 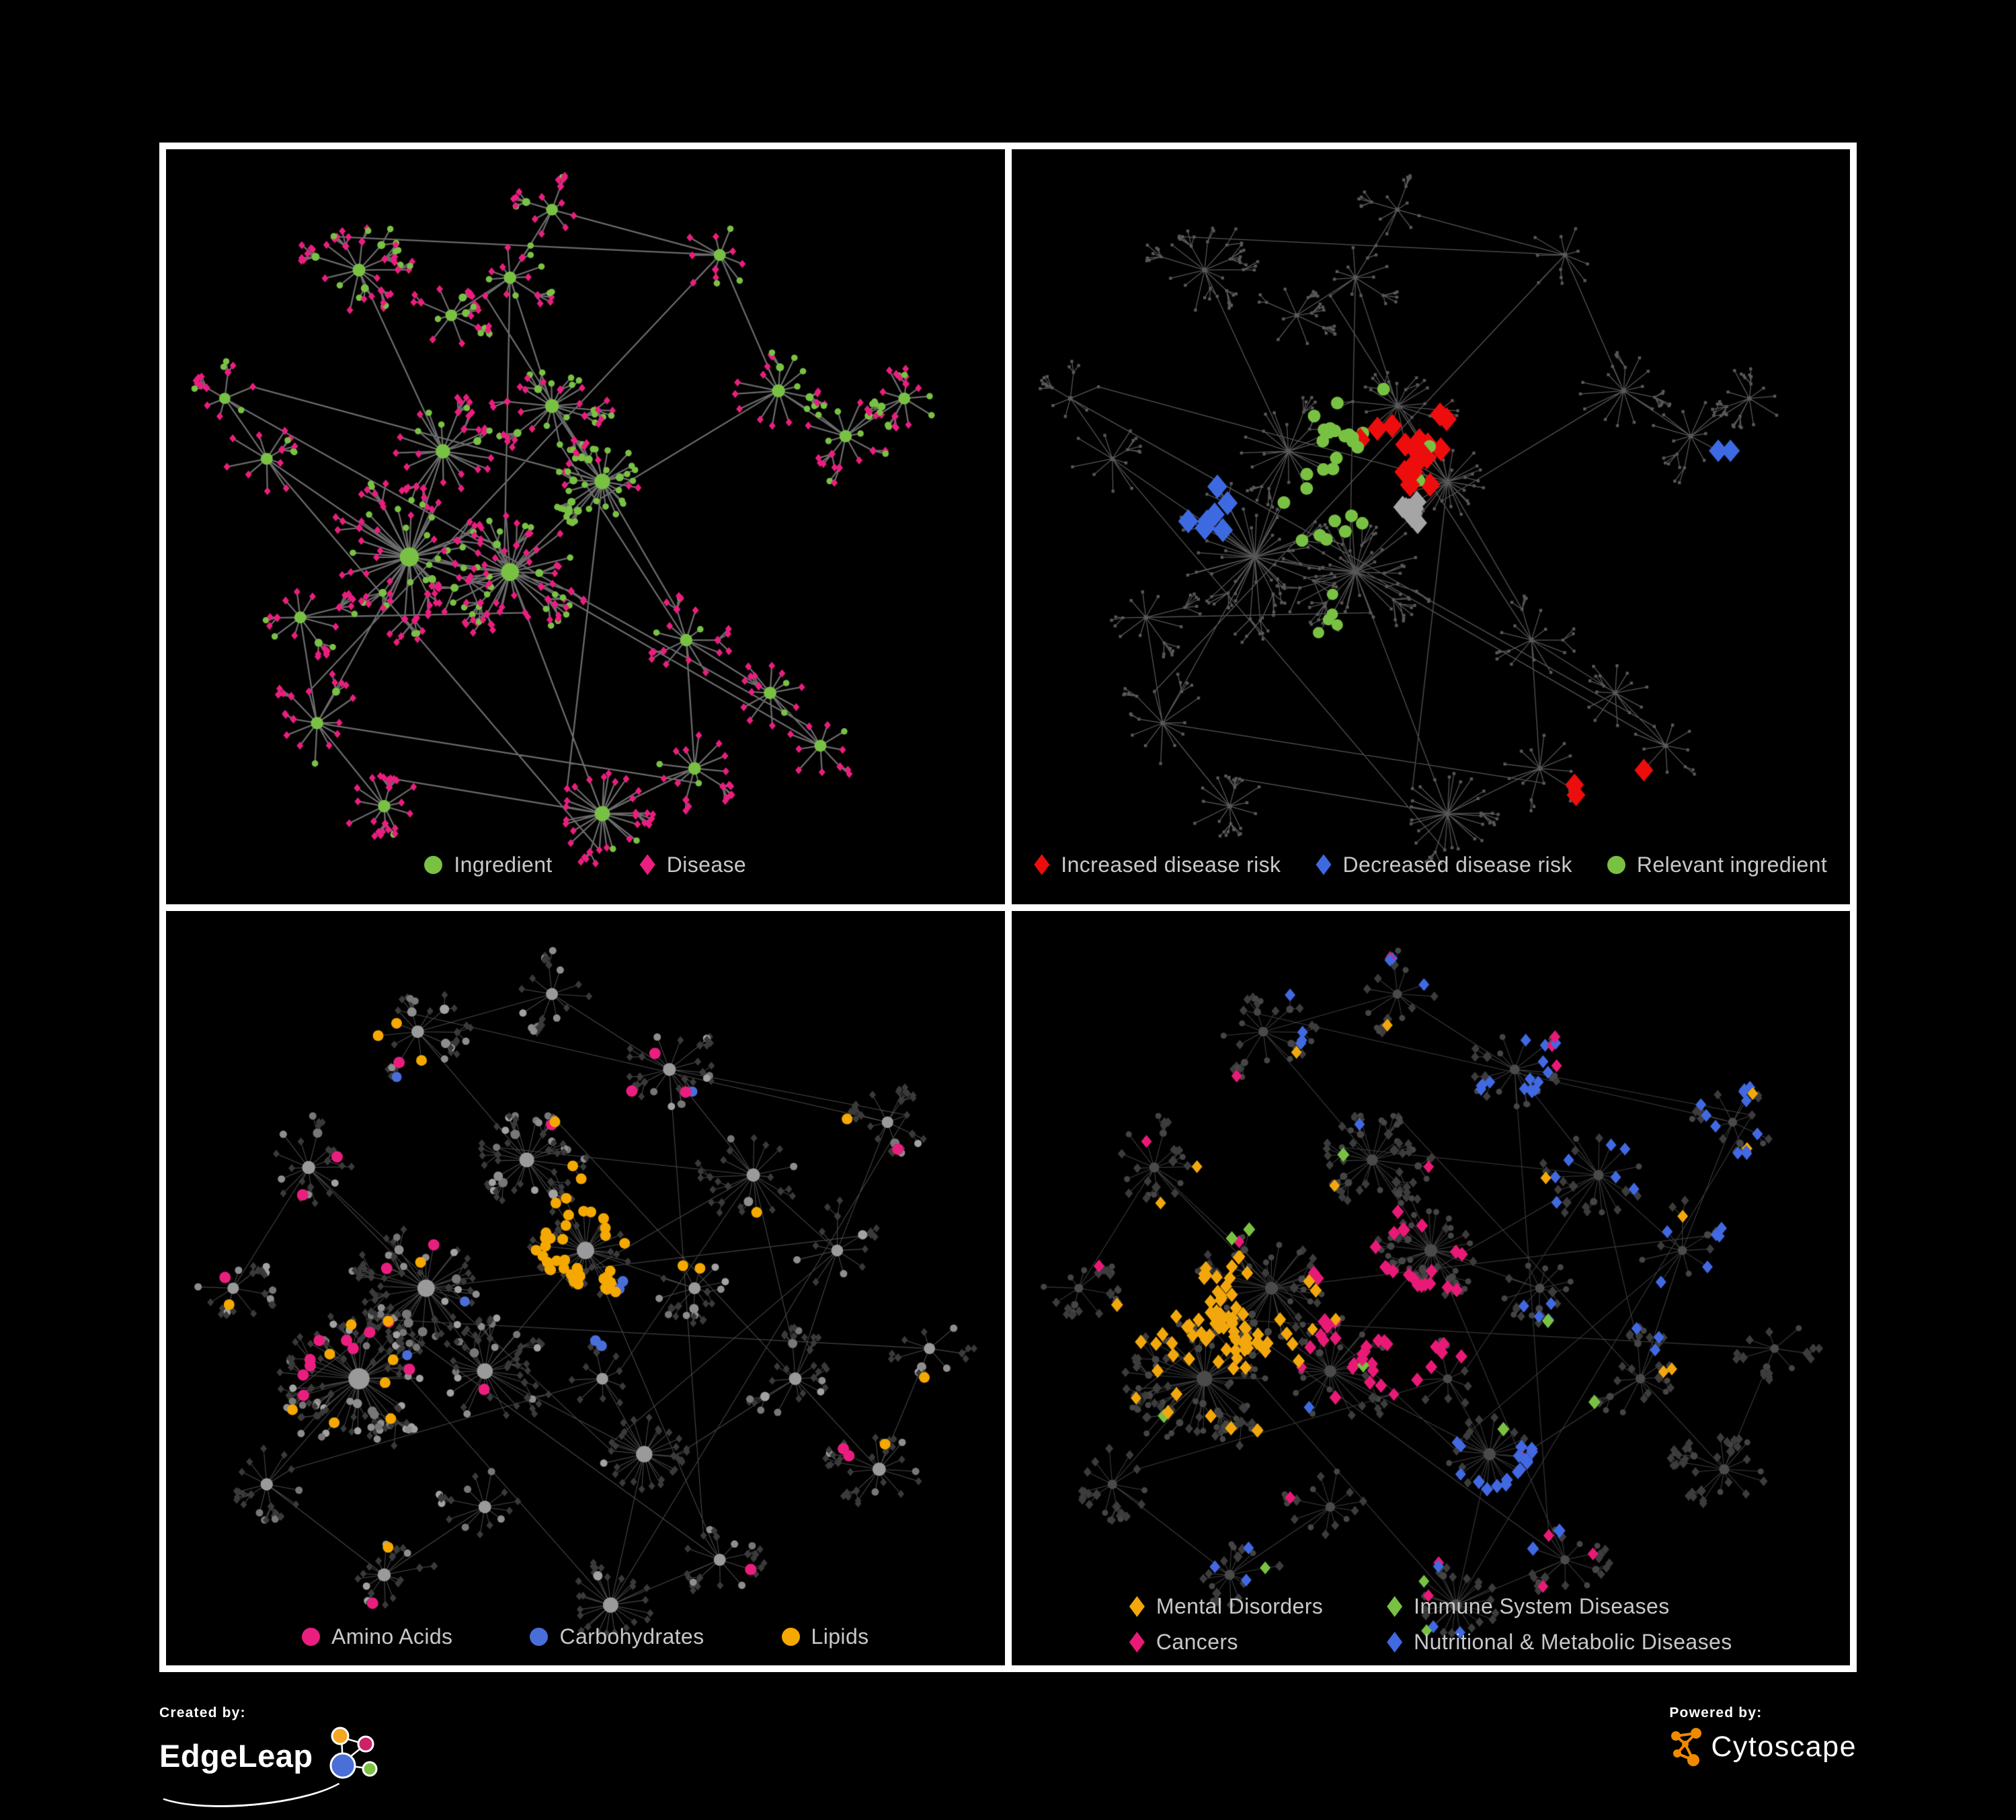 What do you see at coordinates (1324, 864) in the screenshot?
I see `decreased-risk-diamond-icon` at bounding box center [1324, 864].